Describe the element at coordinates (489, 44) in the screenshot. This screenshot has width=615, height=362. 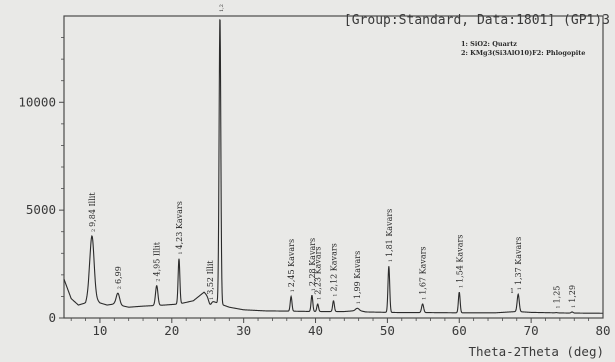
I see `legend-entry-quartz: 1: SiO2: Quartz` at that location.